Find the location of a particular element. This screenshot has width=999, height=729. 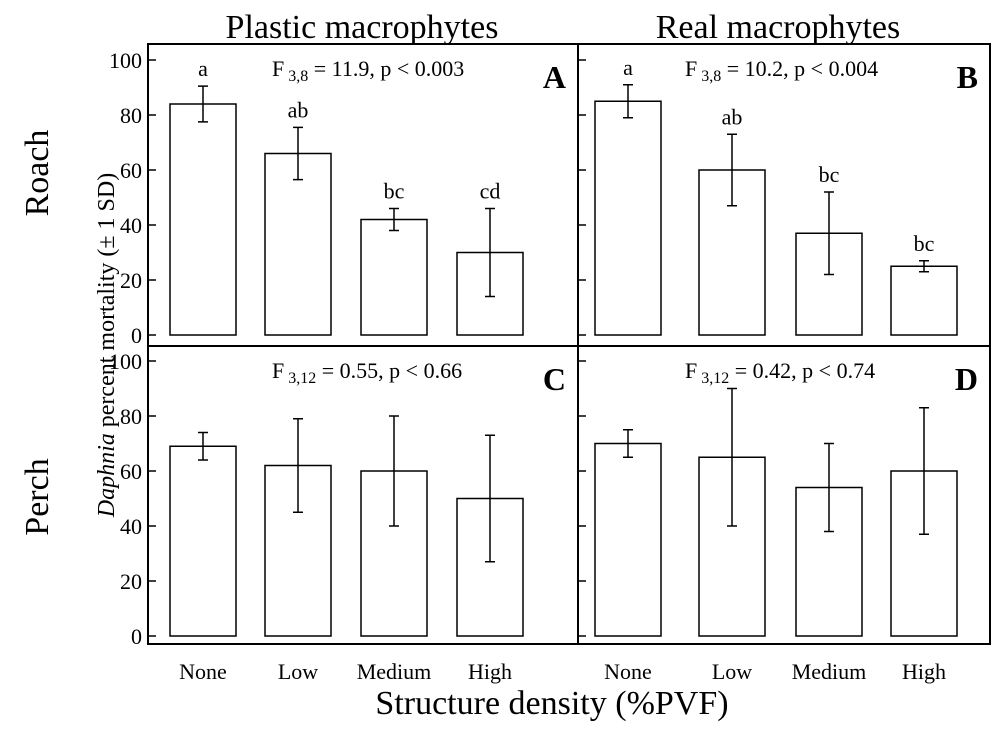

column-title-real: Real macrophytes is located at coordinates (778, 27).